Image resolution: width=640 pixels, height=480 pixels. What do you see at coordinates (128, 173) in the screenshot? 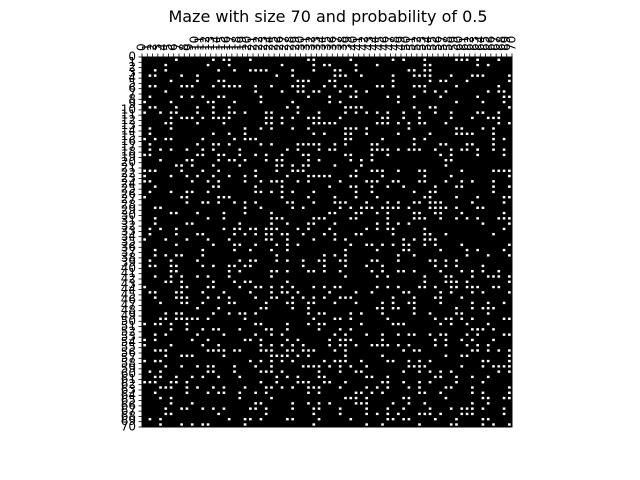
I see `y-tick-label: 22` at bounding box center [128, 173].